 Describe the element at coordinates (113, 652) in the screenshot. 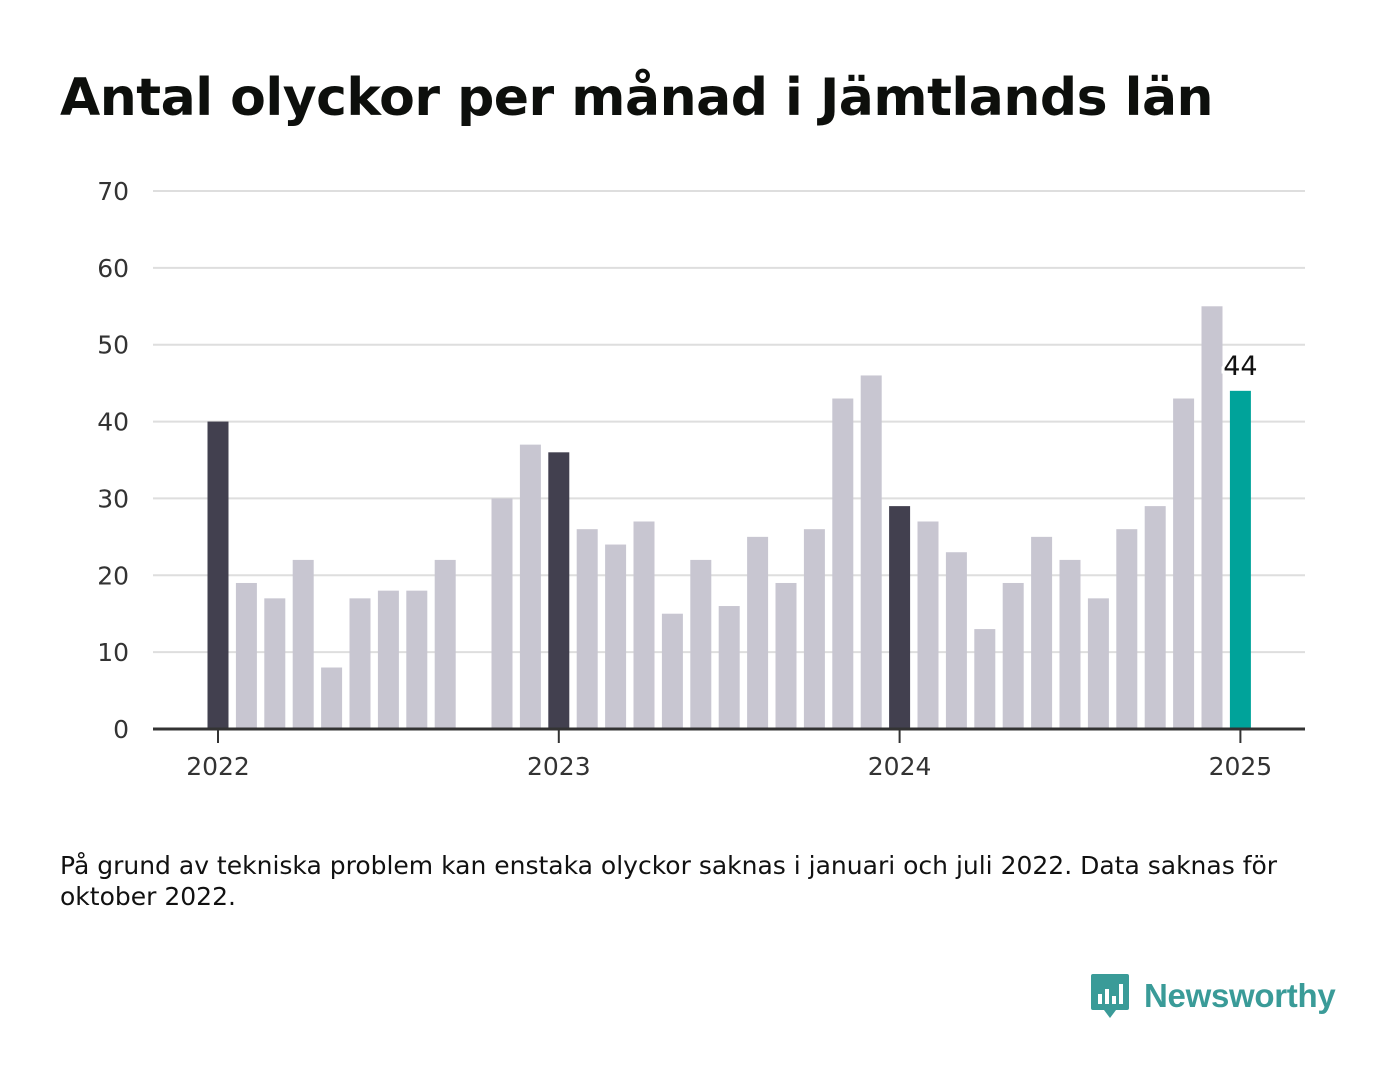

I see `y-tick-label: 10` at that location.